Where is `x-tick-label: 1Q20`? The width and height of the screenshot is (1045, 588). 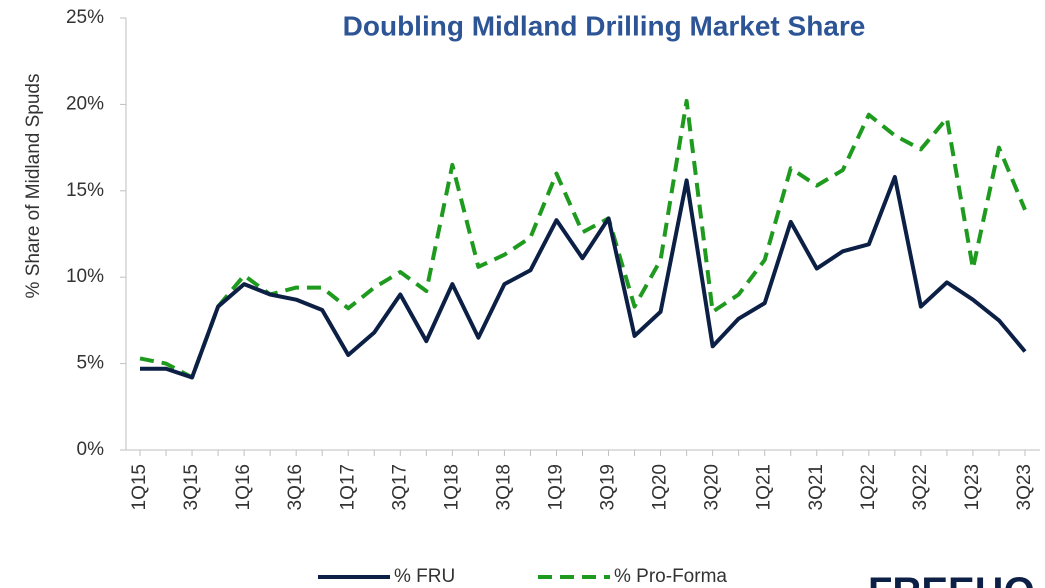
x-tick-label: 1Q20 is located at coordinates (660, 487).